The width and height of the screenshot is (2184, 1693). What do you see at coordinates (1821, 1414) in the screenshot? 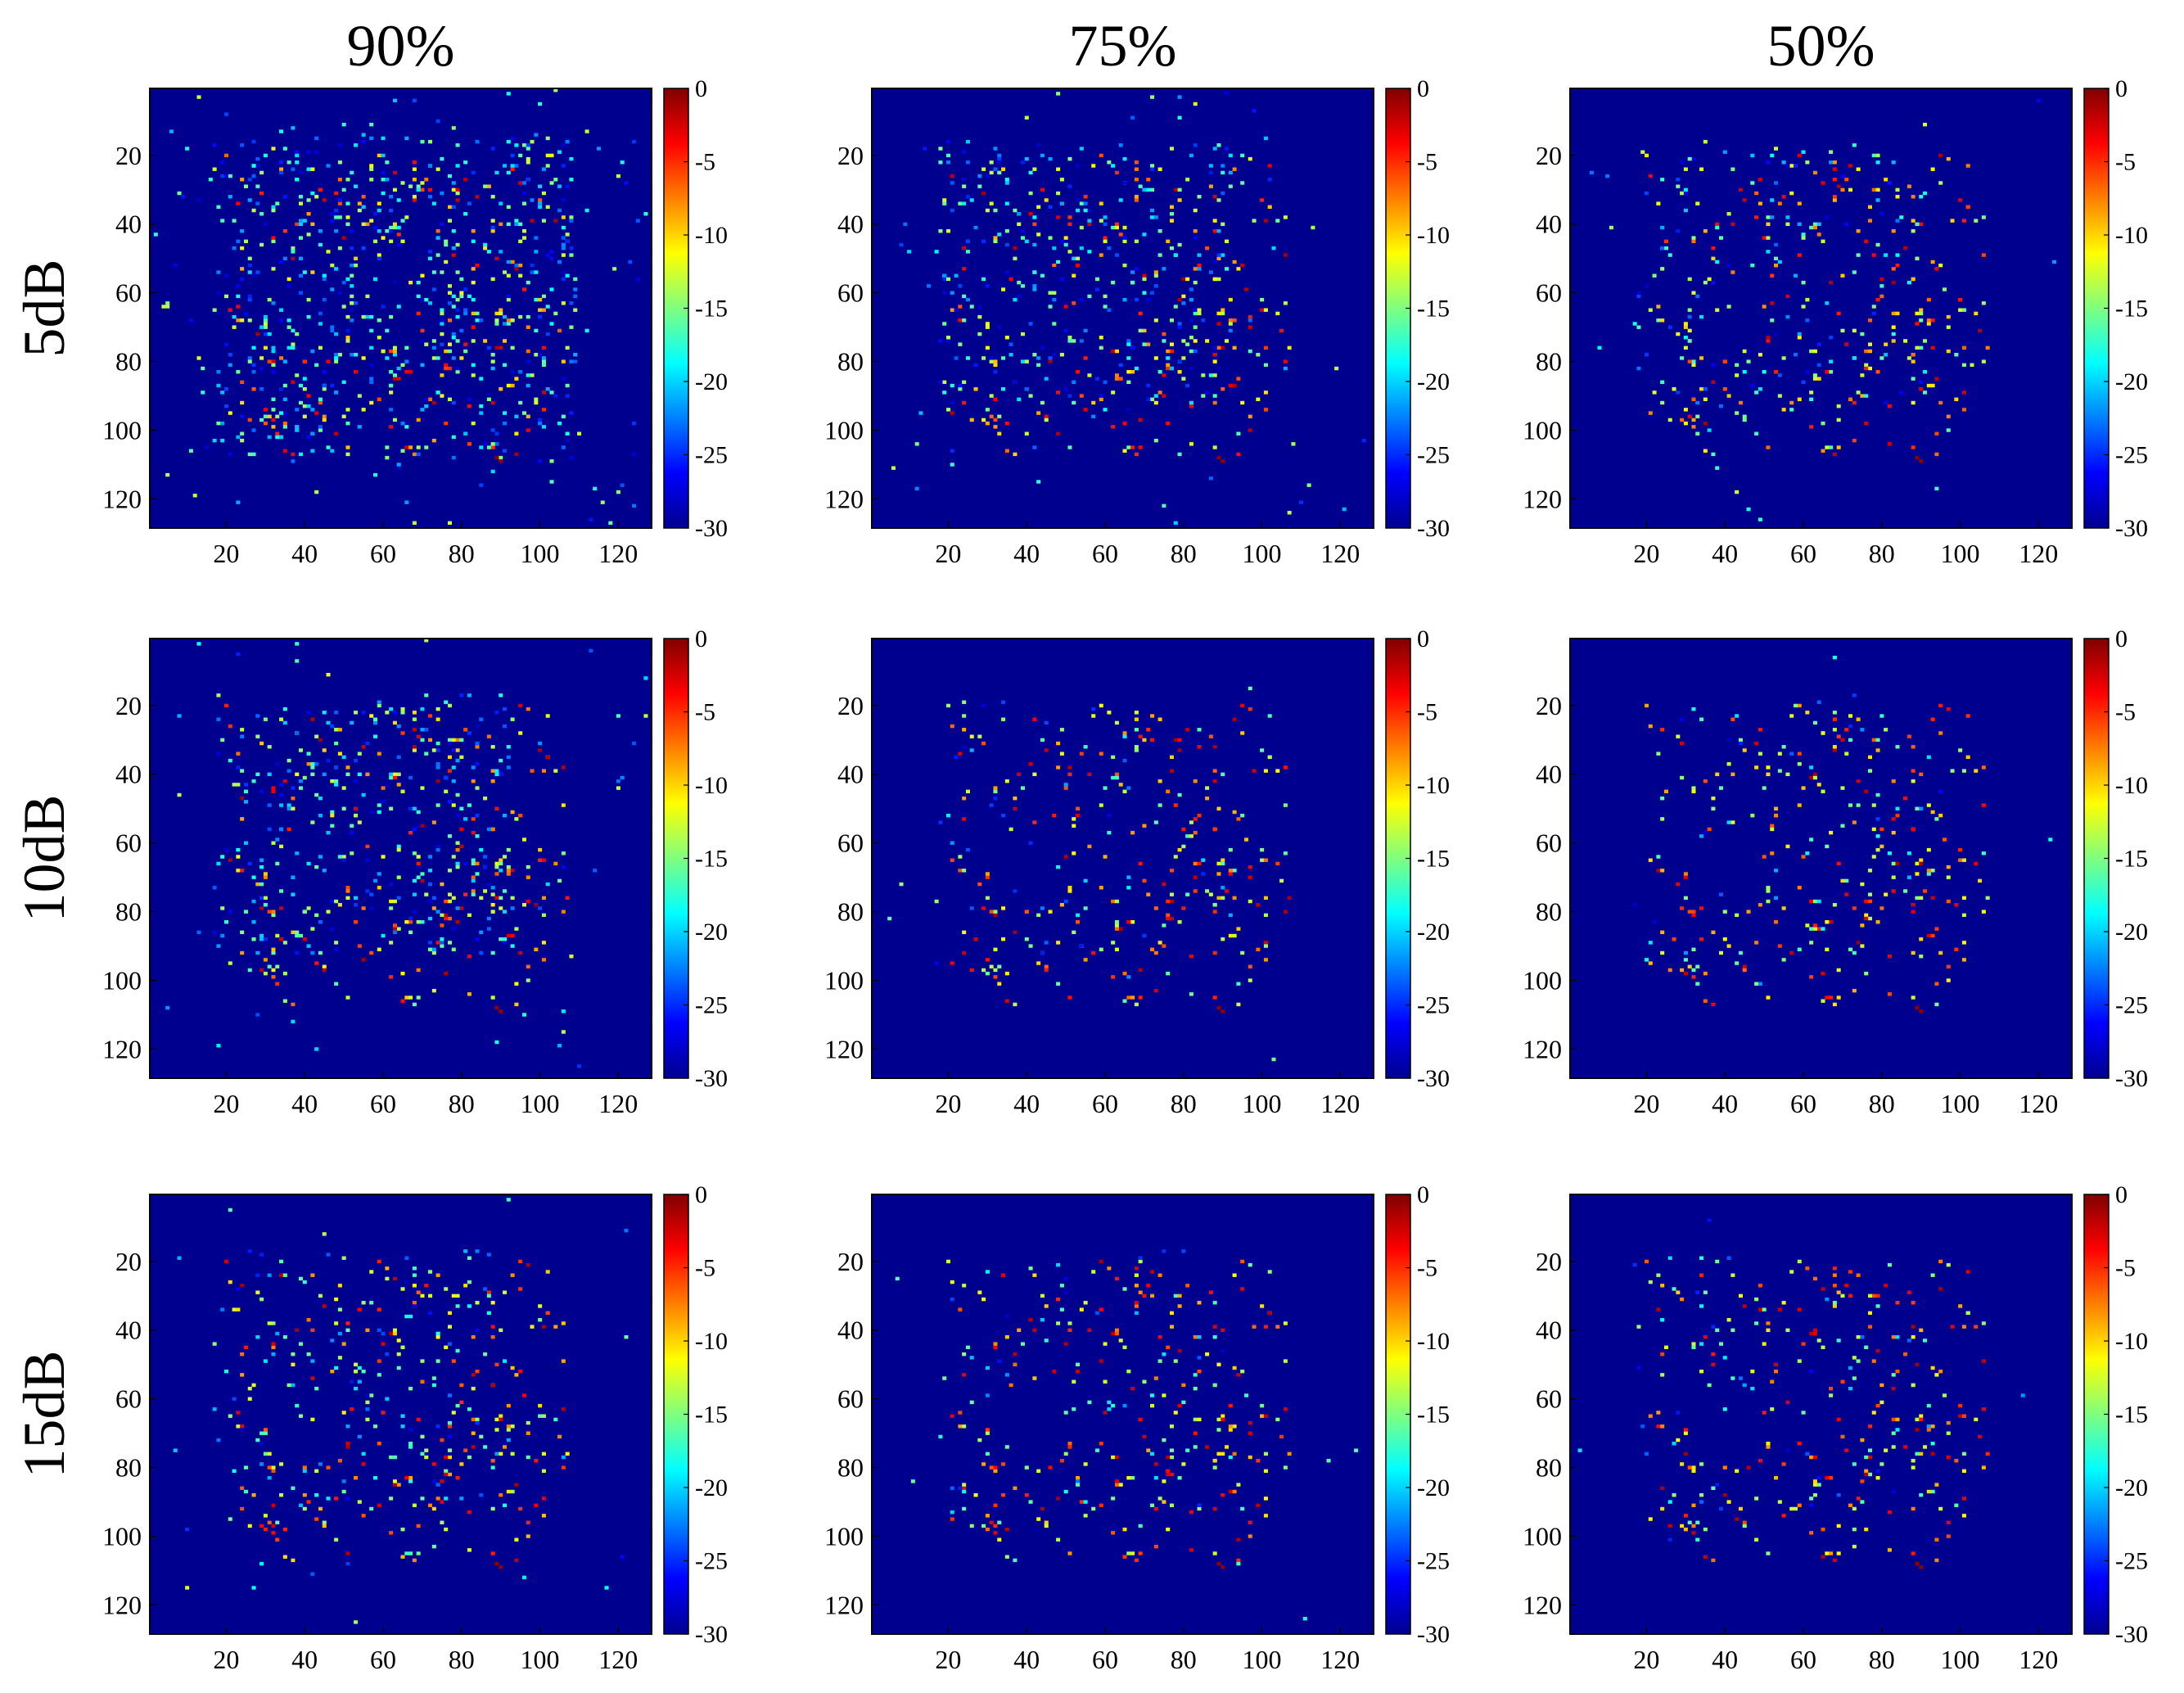
I see `heatmap-background` at bounding box center [1821, 1414].